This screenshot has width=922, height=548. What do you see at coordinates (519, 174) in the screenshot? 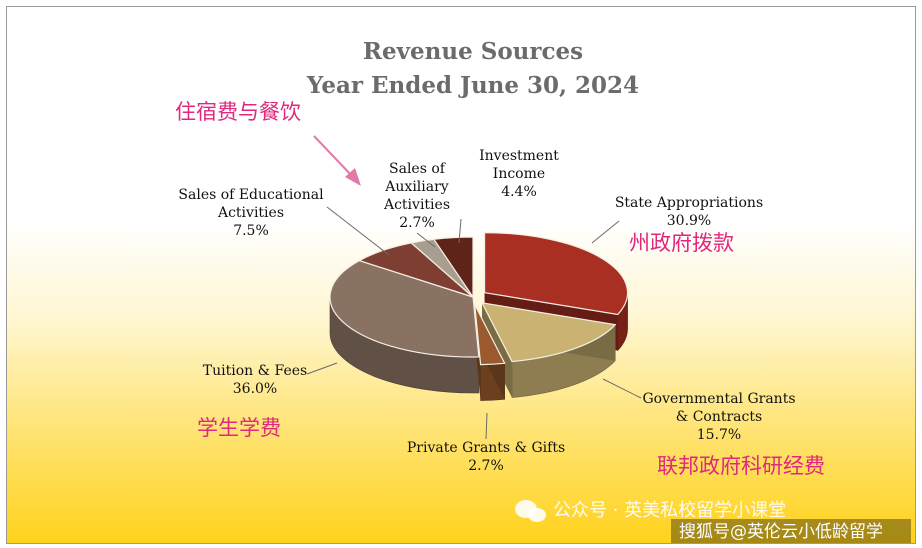
I see `slice-name-label: Income` at bounding box center [519, 174].